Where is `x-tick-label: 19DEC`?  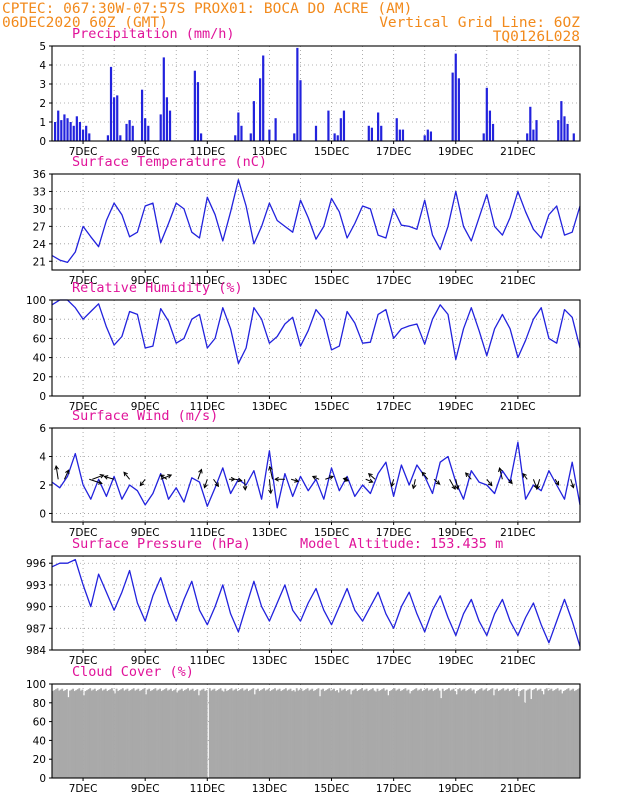
x-tick-label: 19DEC is located at coordinates (455, 533).